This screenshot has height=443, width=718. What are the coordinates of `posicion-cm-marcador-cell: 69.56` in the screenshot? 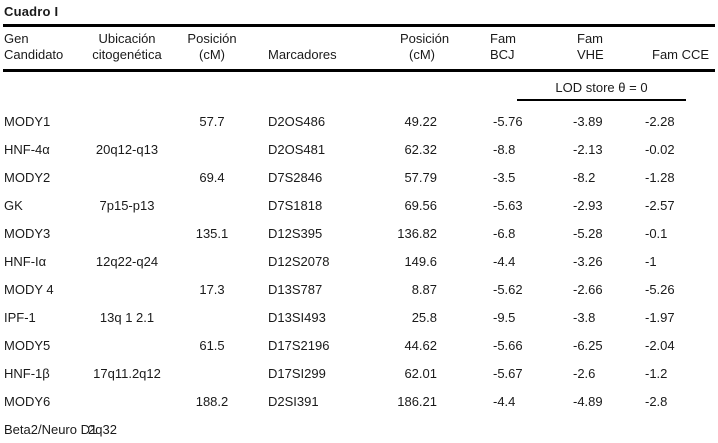 It's located at (420, 205).